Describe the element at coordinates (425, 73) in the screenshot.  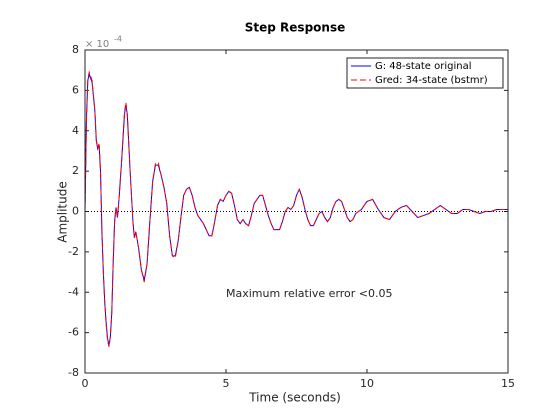
I see `legend-box` at that location.